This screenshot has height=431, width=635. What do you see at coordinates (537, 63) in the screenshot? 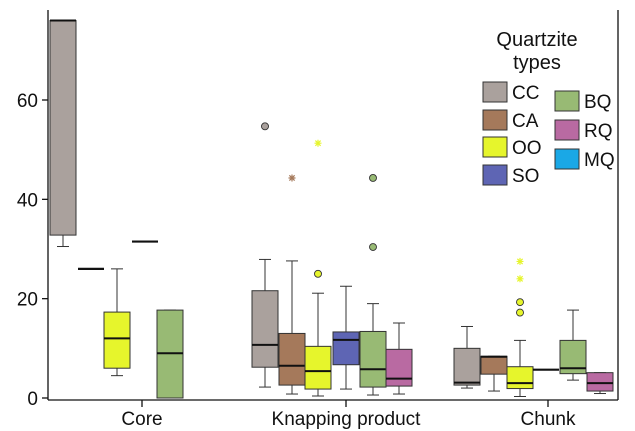
I see `legend-title-line-2: types` at bounding box center [537, 63].